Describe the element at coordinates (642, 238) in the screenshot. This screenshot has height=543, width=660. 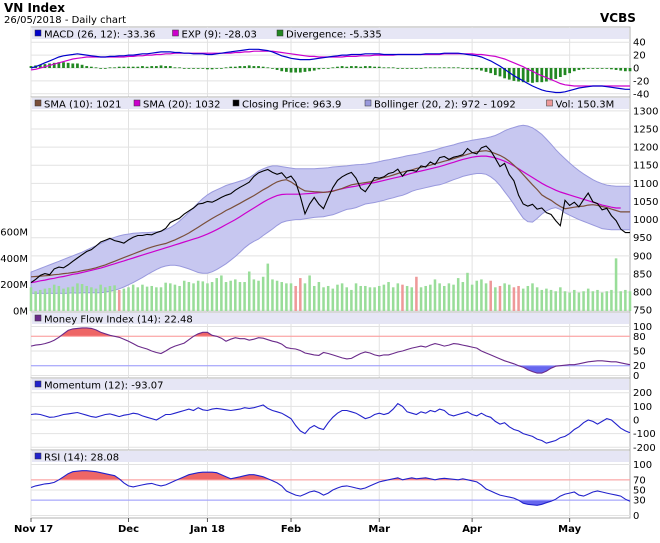
I see `price-y-tick-label: 950` at that location.